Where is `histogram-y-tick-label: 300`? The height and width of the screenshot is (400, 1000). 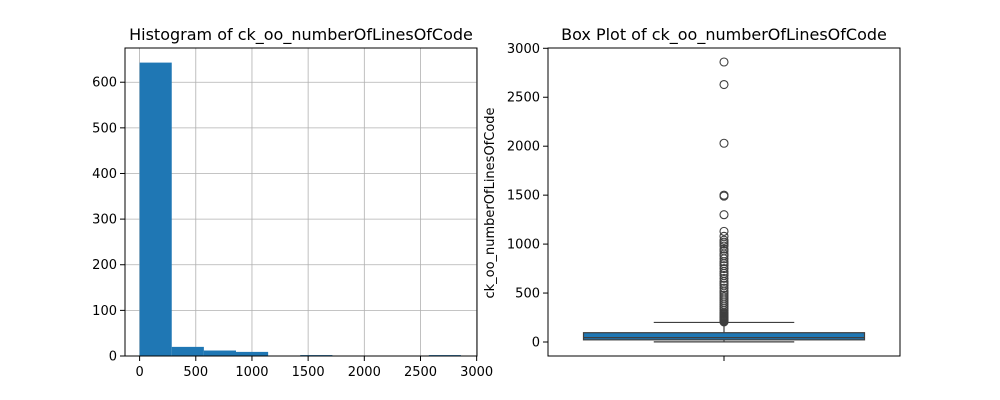 histogram-y-tick-label: 300 is located at coordinates (104, 220).